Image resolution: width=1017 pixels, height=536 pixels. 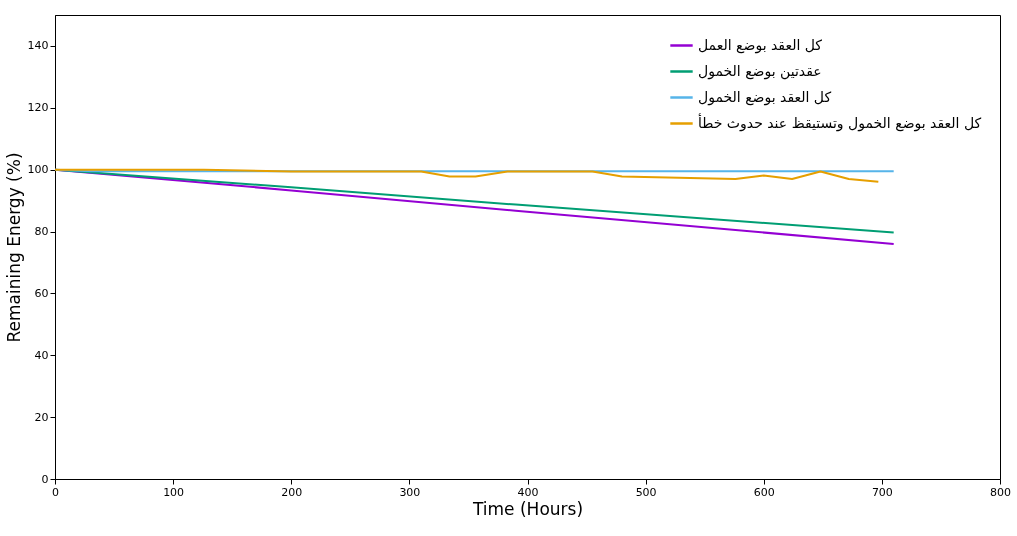 I want to click on x-tick-label: 300, so click(x=410, y=492).